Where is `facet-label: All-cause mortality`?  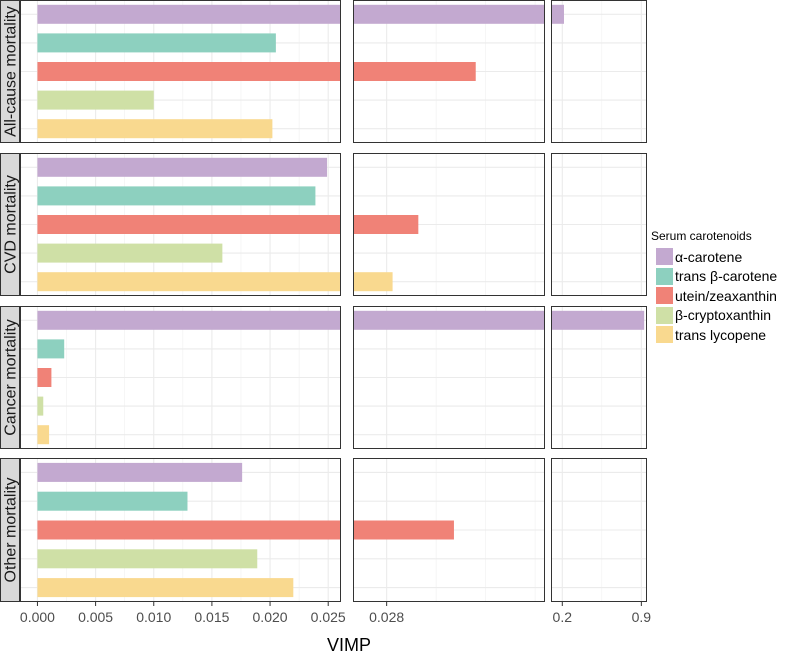
facet-label: All-cause mortality is located at coordinates (11, 71).